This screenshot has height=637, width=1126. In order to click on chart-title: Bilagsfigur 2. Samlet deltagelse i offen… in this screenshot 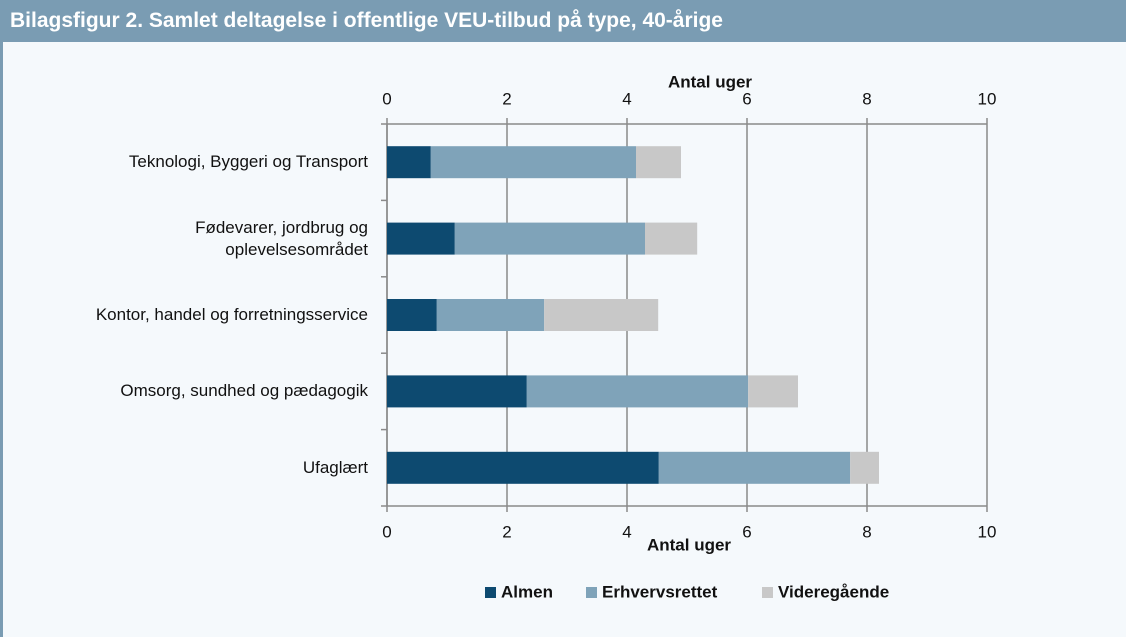, I will do `click(563, 21)`.